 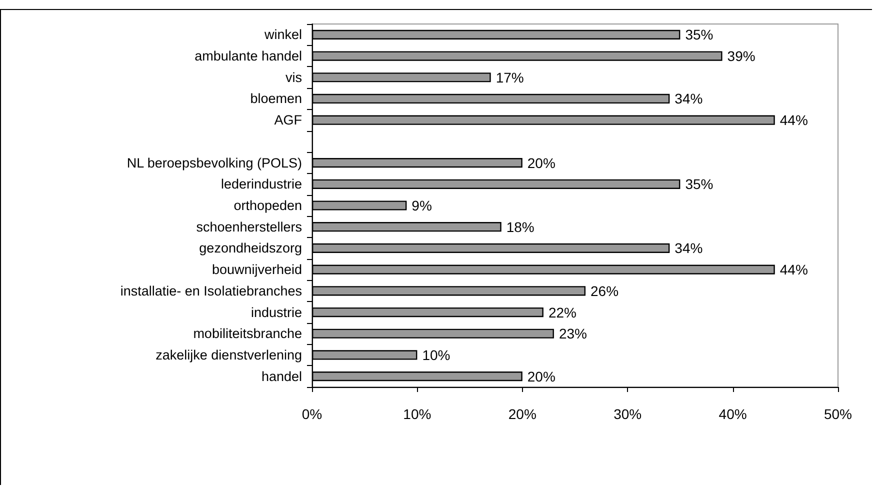 What do you see at coordinates (282, 34) in the screenshot?
I see `y-tick-label: winkel` at bounding box center [282, 34].